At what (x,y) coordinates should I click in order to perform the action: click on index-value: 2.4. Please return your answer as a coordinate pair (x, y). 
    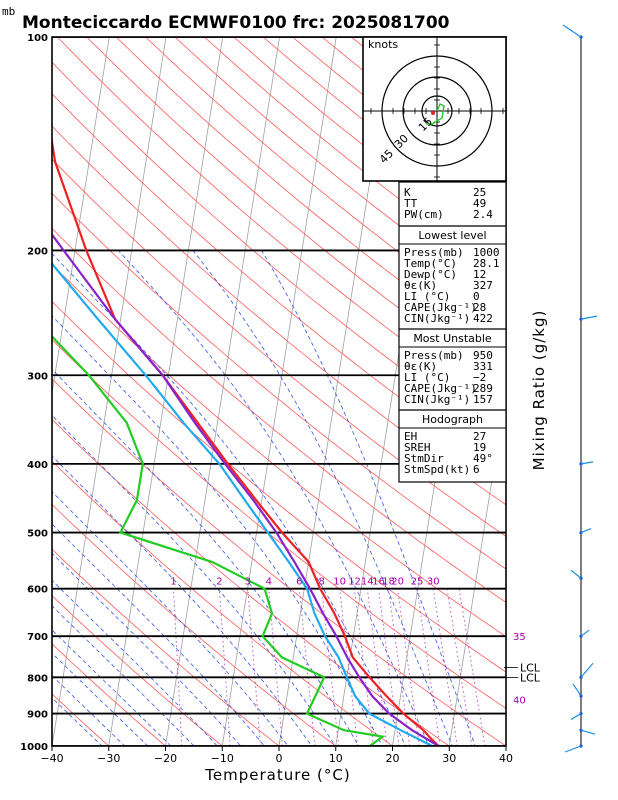
    Looking at the image, I should click on (483, 214).